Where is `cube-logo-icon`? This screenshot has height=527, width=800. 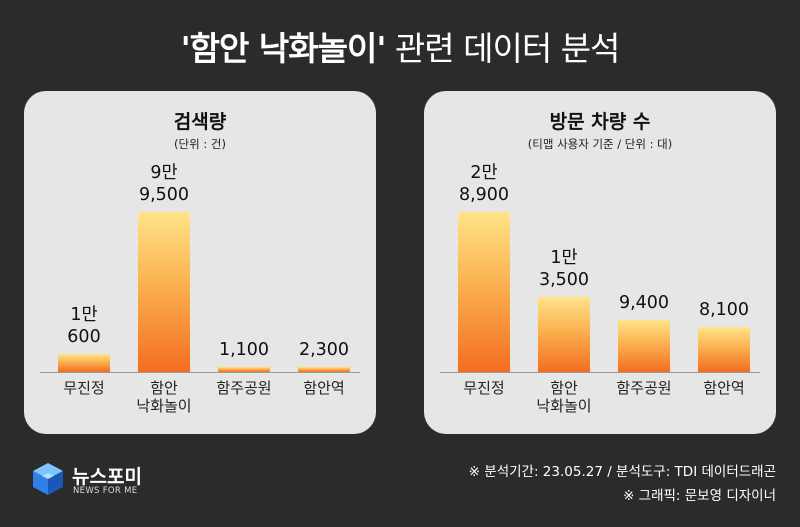 cube-logo-icon is located at coordinates (48, 479).